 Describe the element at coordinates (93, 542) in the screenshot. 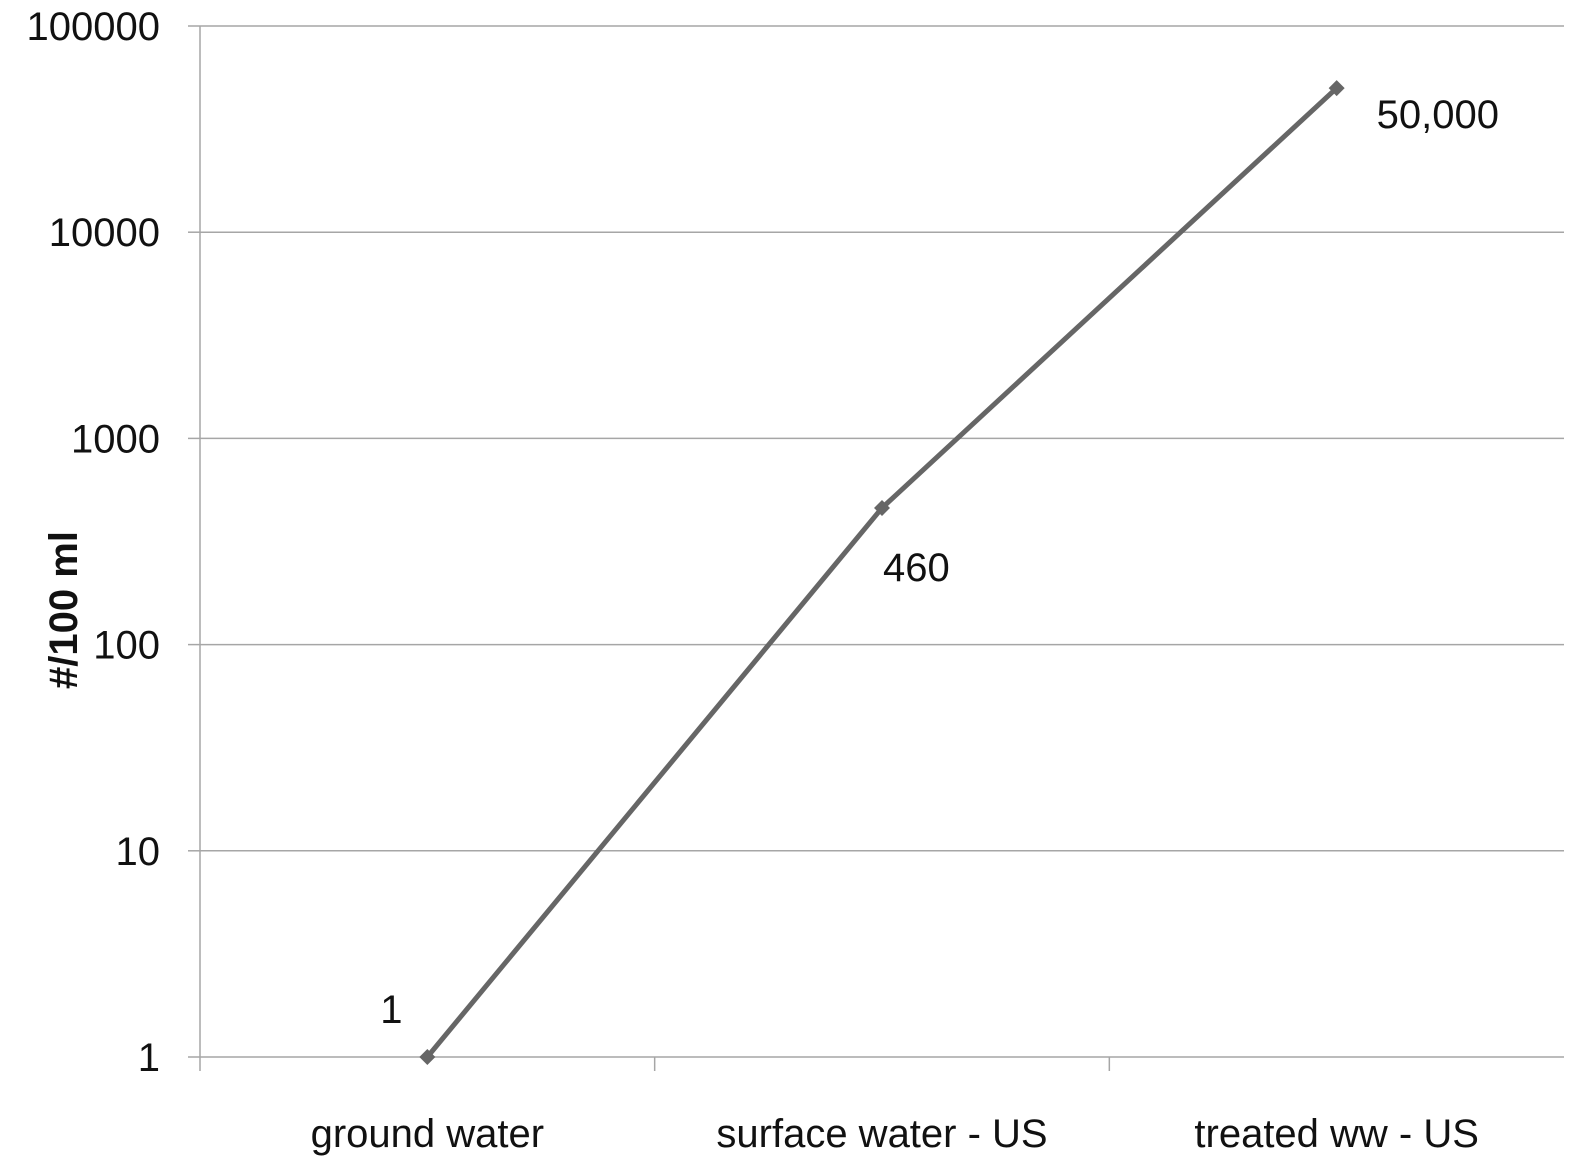

I see `y-tick-labels: 1 10 100 1000 10000 100000` at that location.